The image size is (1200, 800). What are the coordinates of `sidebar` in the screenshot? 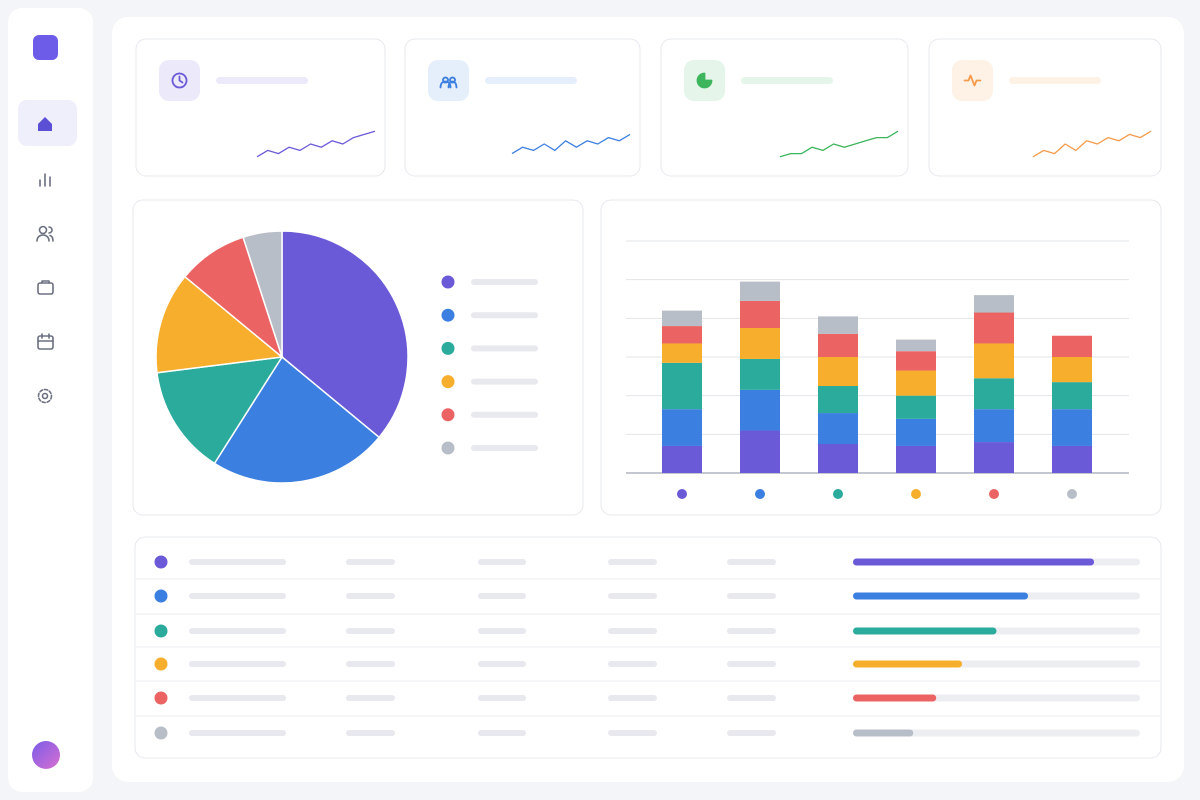 It's located at (50, 400).